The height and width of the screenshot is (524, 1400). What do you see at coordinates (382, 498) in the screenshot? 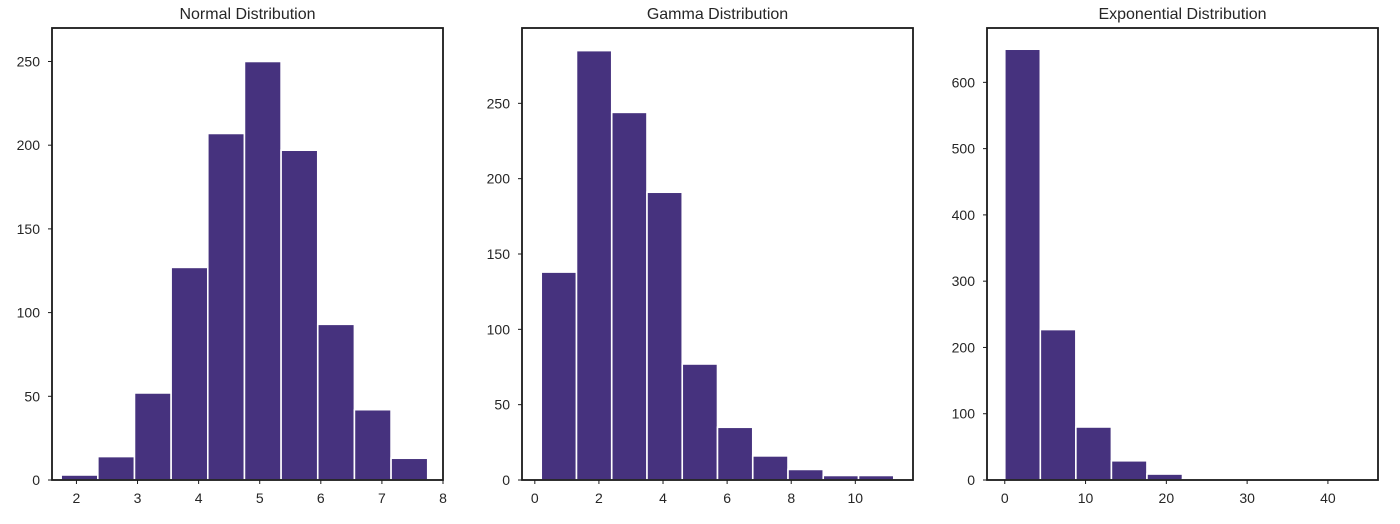
I see `x-tick-label: 7` at bounding box center [382, 498].